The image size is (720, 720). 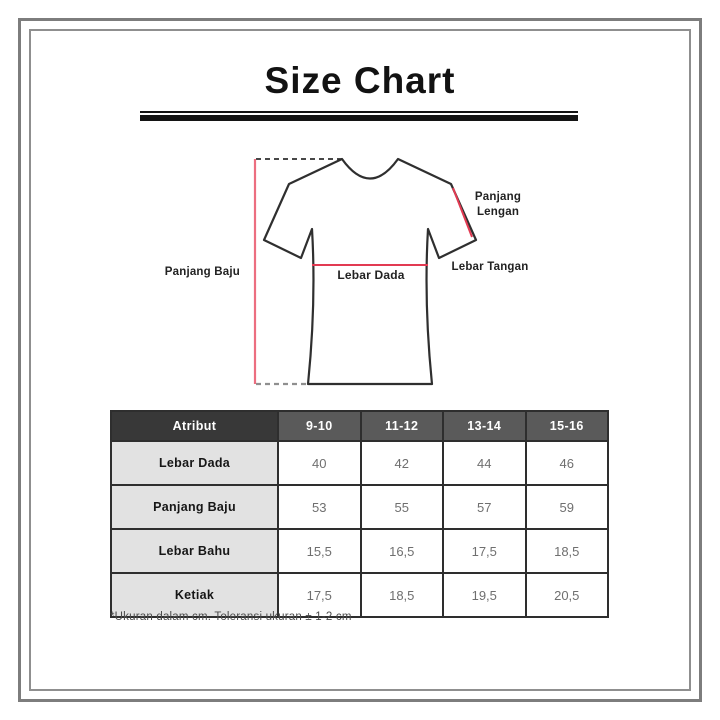 I want to click on size-value-cell: 40, so click(x=319, y=463).